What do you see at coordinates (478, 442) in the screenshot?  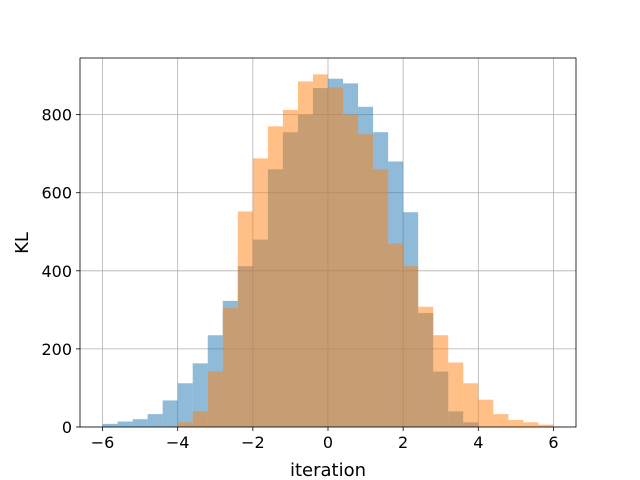 I see `x-tick-label: 4` at bounding box center [478, 442].